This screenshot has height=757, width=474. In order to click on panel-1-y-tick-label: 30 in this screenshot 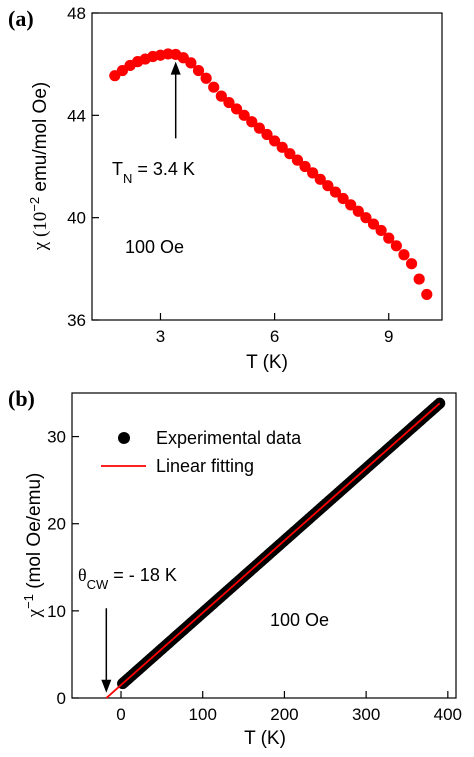, I will do `click(56, 437)`.